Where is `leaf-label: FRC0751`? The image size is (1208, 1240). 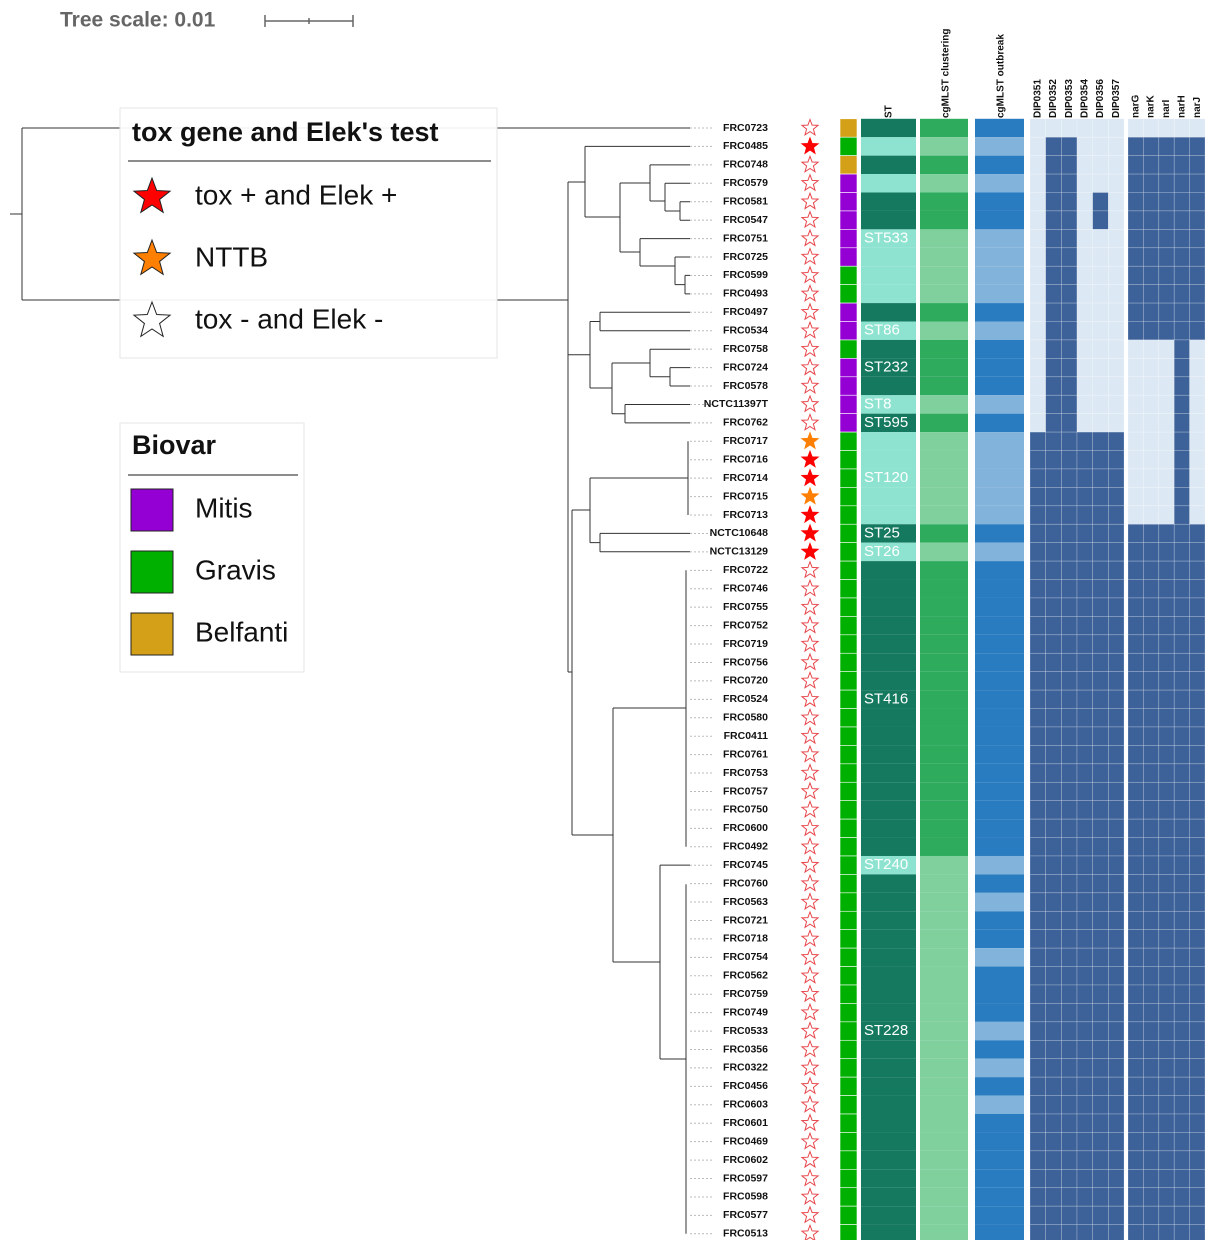 leaf-label: FRC0751 is located at coordinates (745, 238).